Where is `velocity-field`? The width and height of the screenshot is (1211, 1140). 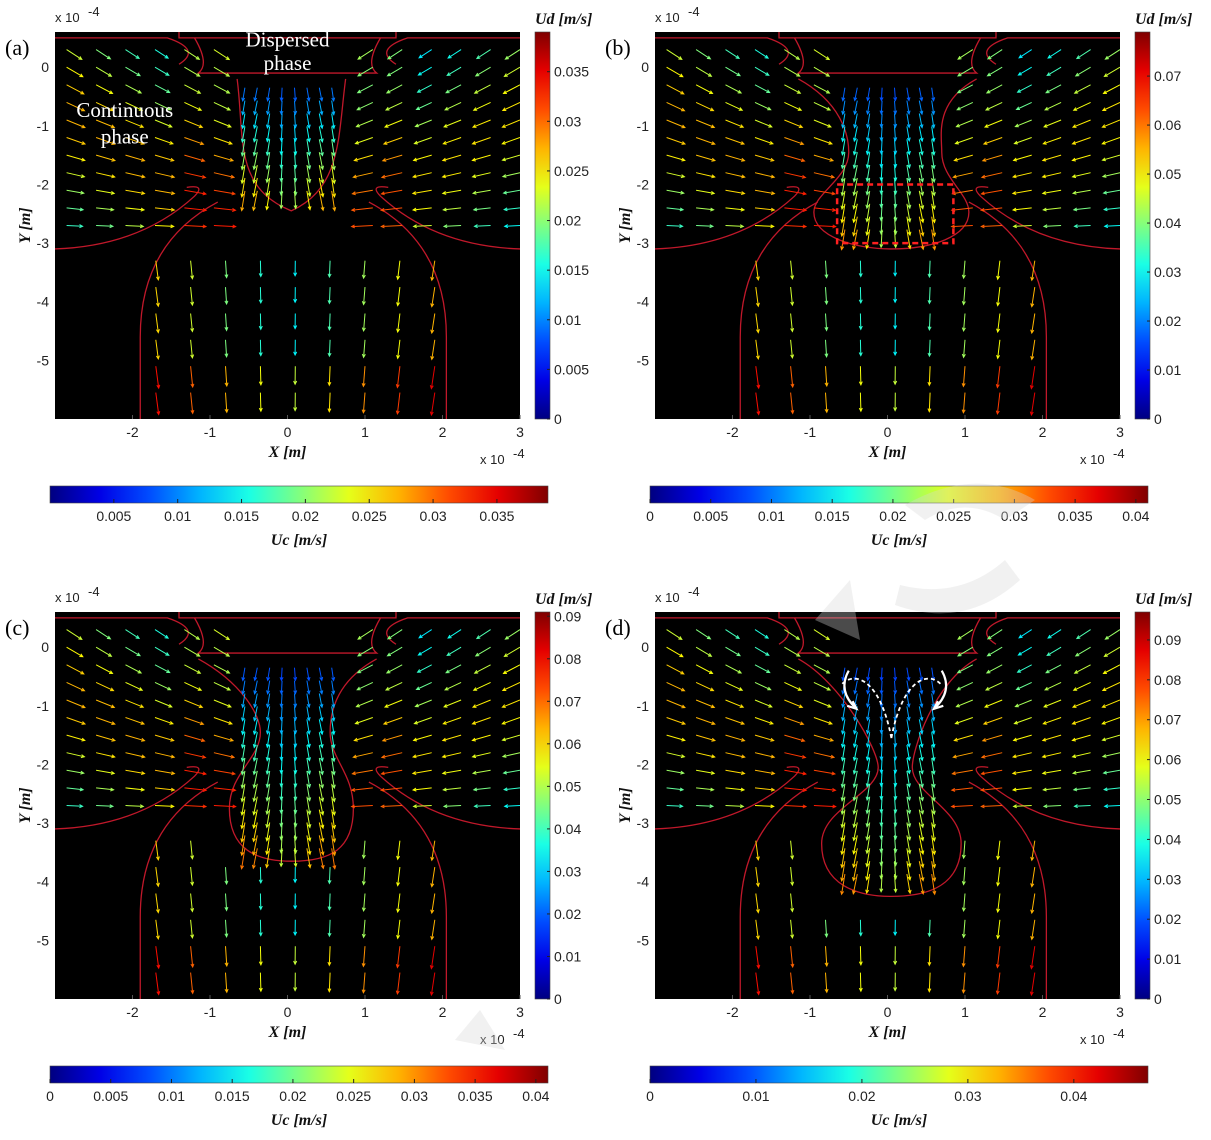 velocity-field is located at coordinates (293, 813).